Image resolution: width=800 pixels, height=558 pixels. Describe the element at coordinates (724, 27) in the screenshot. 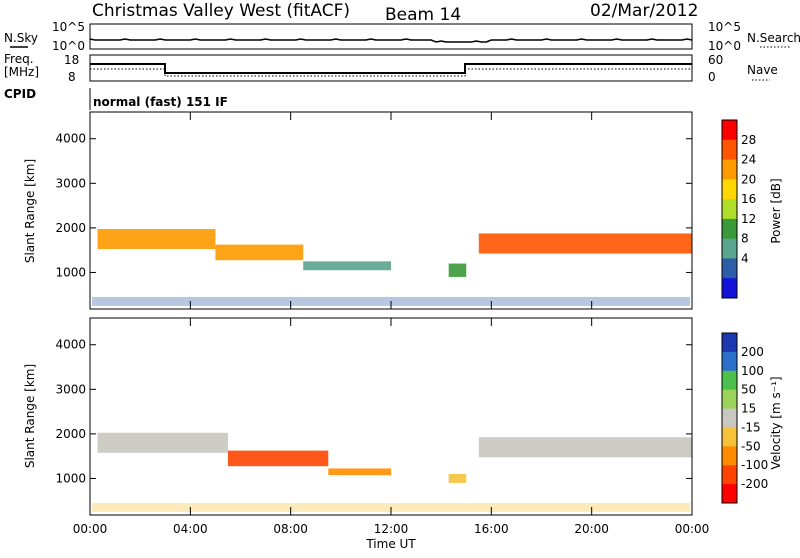

I see `nsearch-tick-top: 10^5` at that location.